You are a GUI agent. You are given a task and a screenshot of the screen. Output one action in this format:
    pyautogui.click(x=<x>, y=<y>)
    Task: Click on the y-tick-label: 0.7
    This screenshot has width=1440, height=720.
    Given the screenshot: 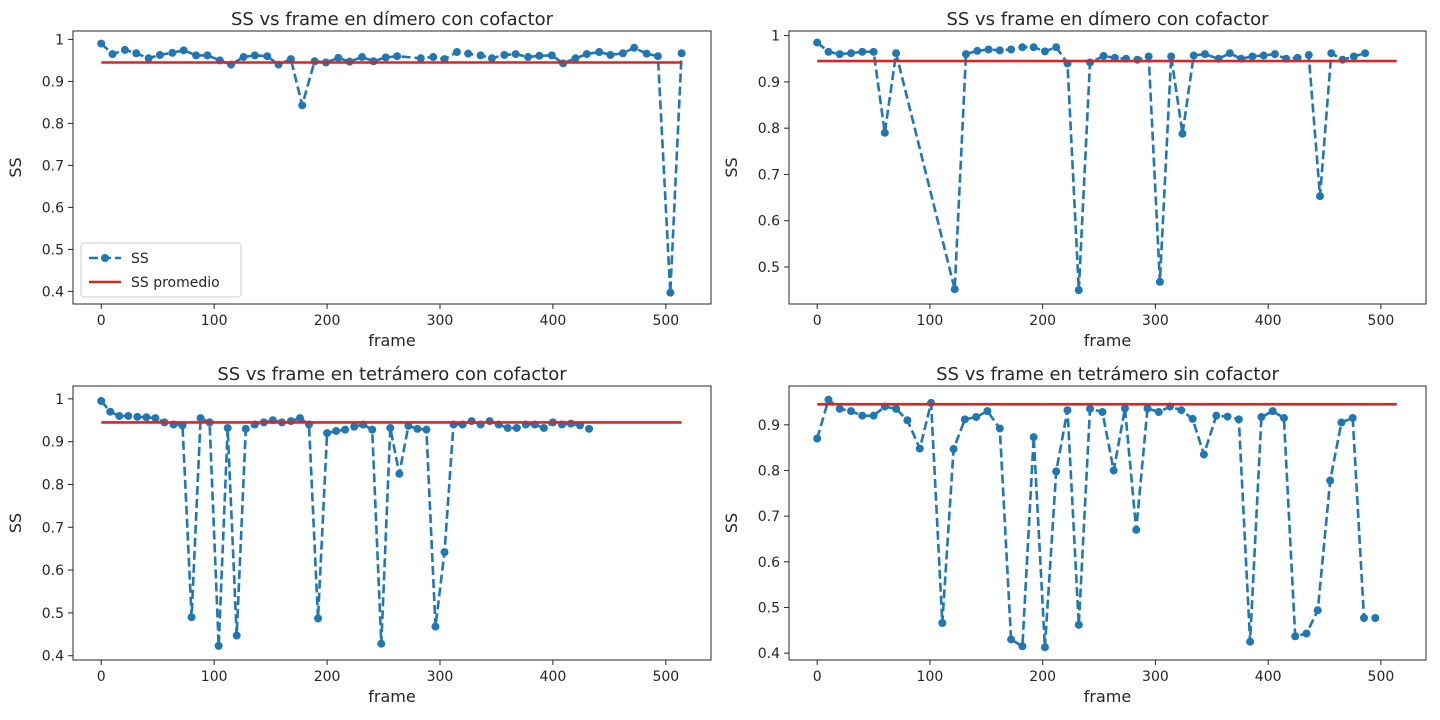 What is the action you would take?
    pyautogui.click(x=769, y=175)
    